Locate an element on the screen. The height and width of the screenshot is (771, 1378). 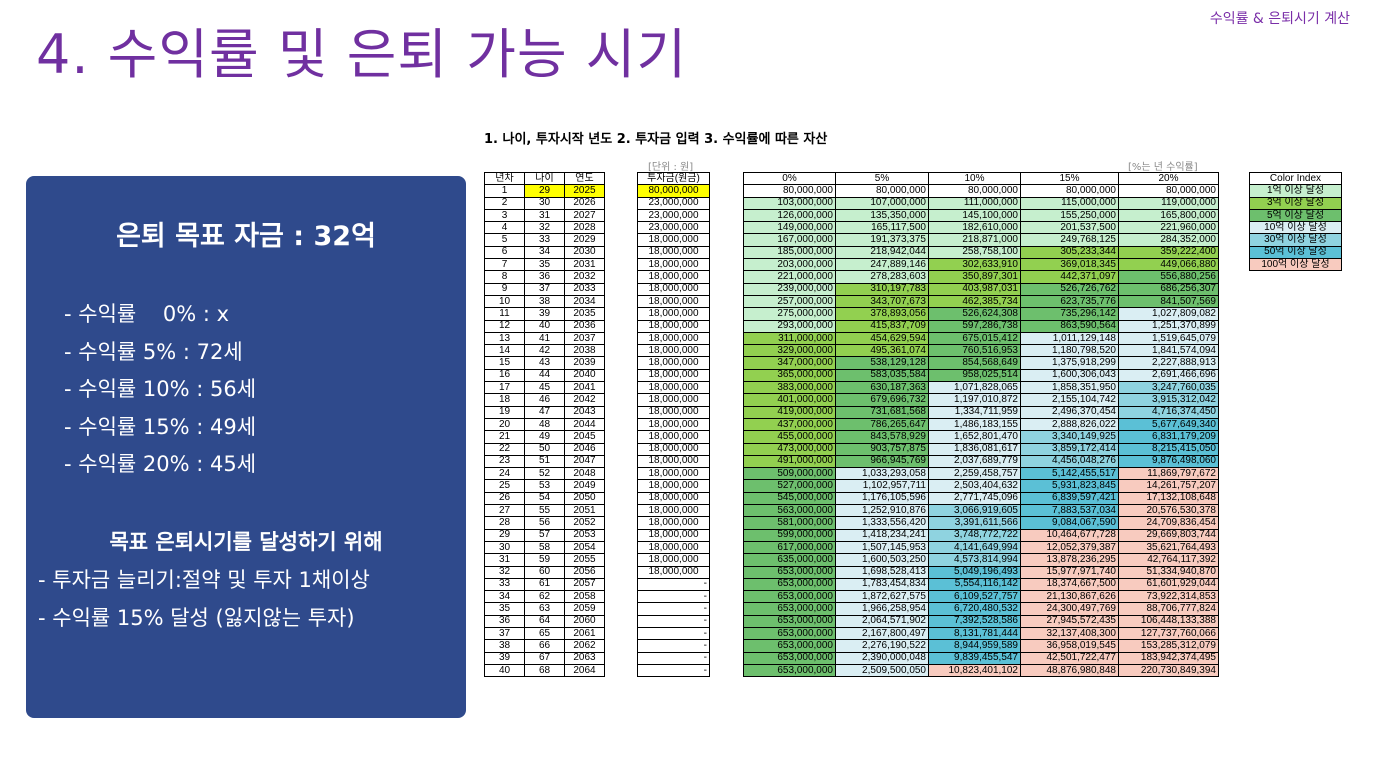
asset-cell: 42,764,117,392 is located at coordinates (1168, 560).